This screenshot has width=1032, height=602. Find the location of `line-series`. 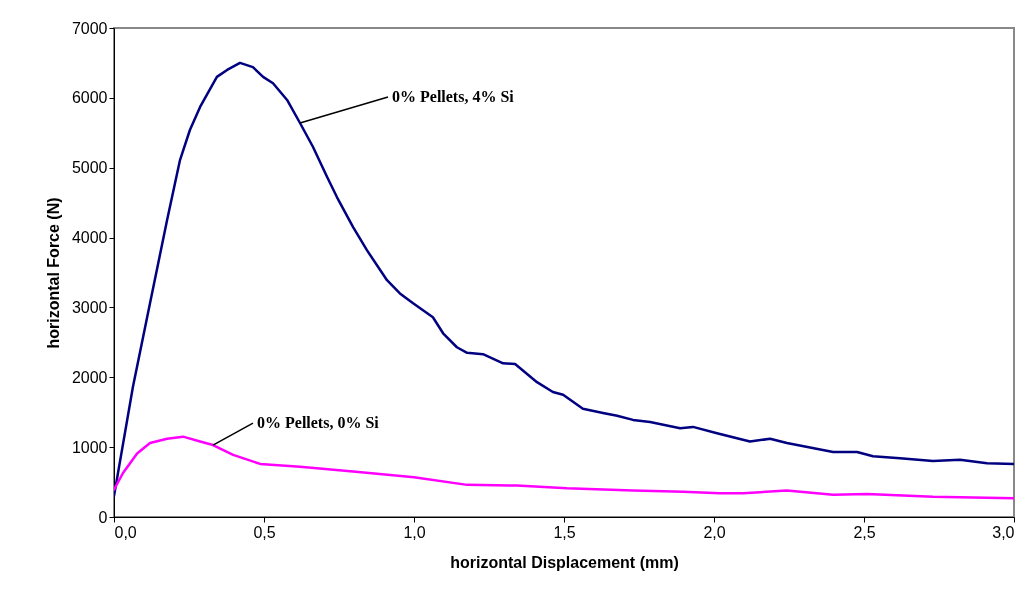

line-series is located at coordinates (564, 467).